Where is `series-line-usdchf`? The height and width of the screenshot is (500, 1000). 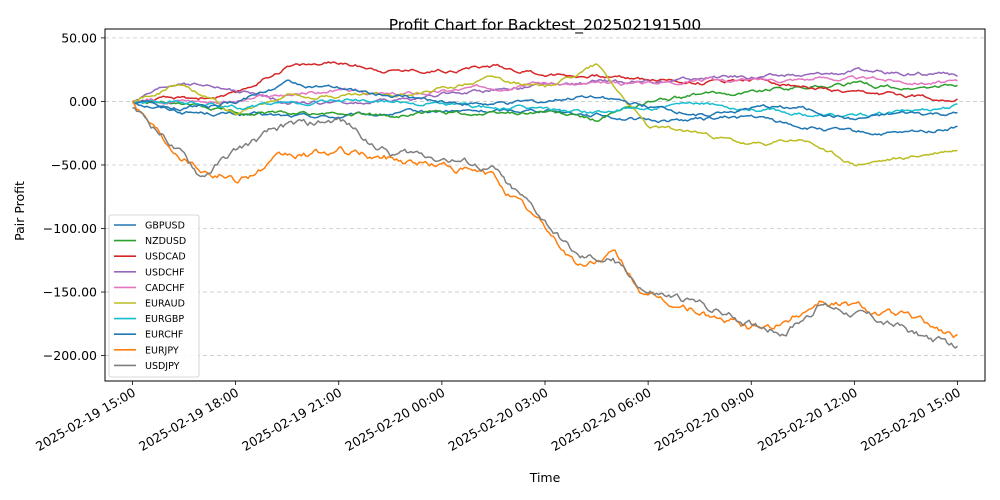
series-line-usdchf is located at coordinates (545, 85).